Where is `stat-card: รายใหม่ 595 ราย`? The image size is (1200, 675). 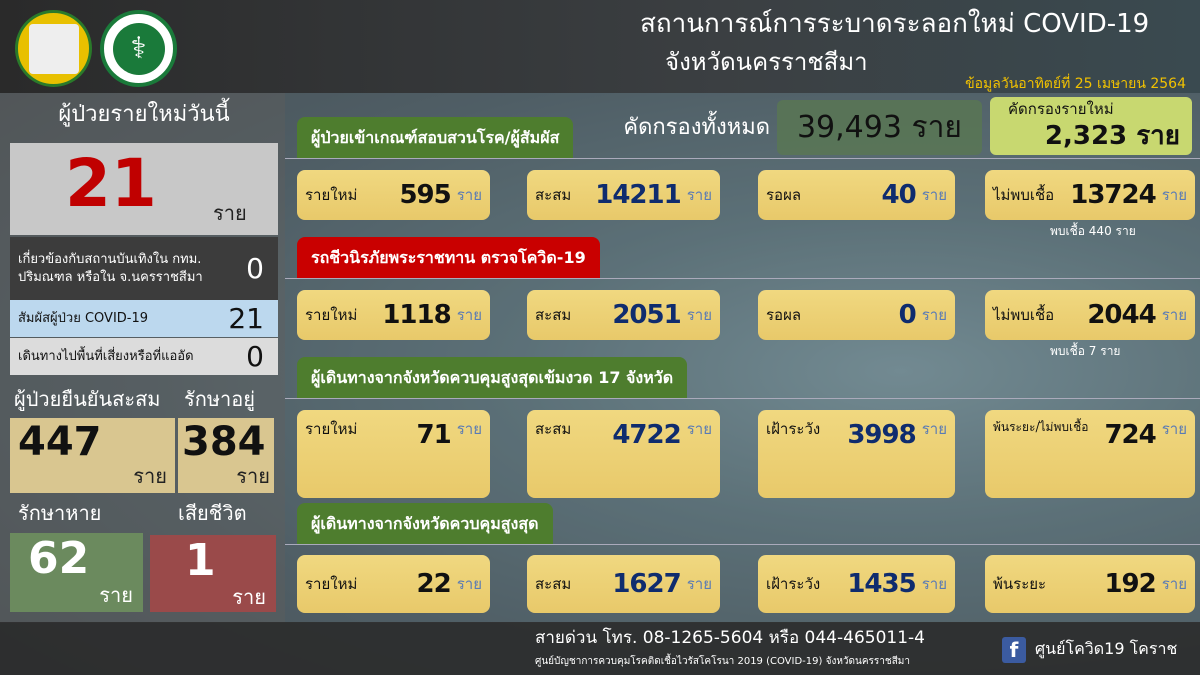 stat-card: รายใหม่ 595 ราย is located at coordinates (393, 195).